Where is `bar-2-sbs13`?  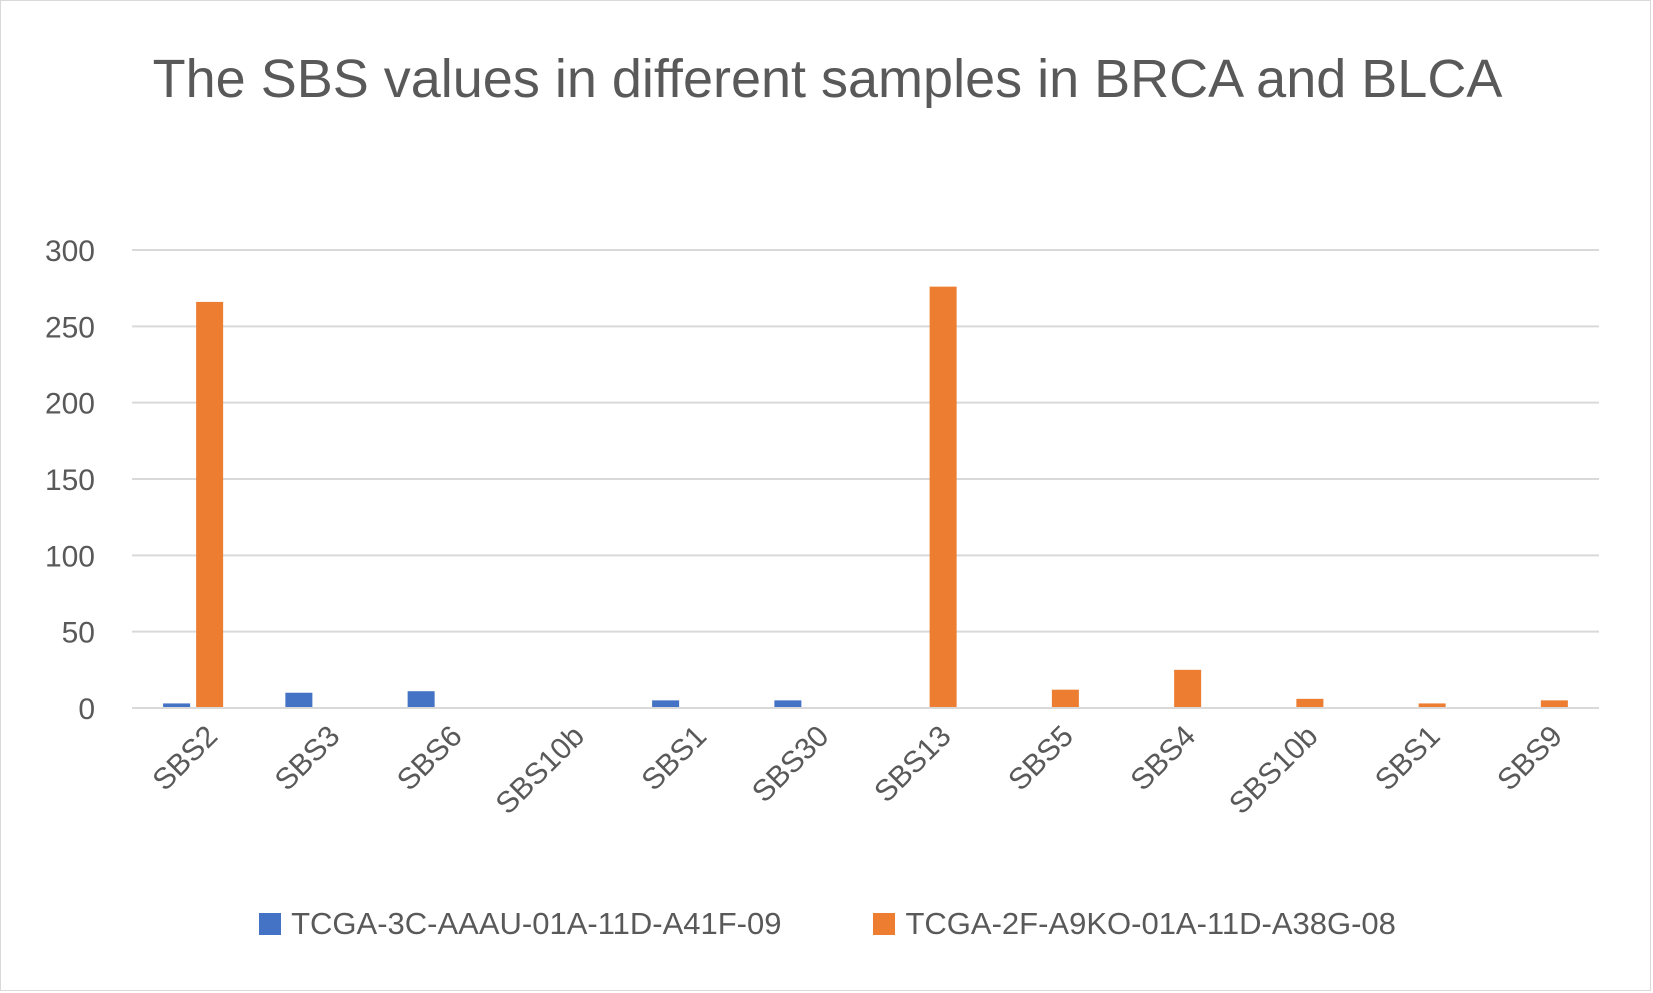 bar-2-sbs13 is located at coordinates (943, 497).